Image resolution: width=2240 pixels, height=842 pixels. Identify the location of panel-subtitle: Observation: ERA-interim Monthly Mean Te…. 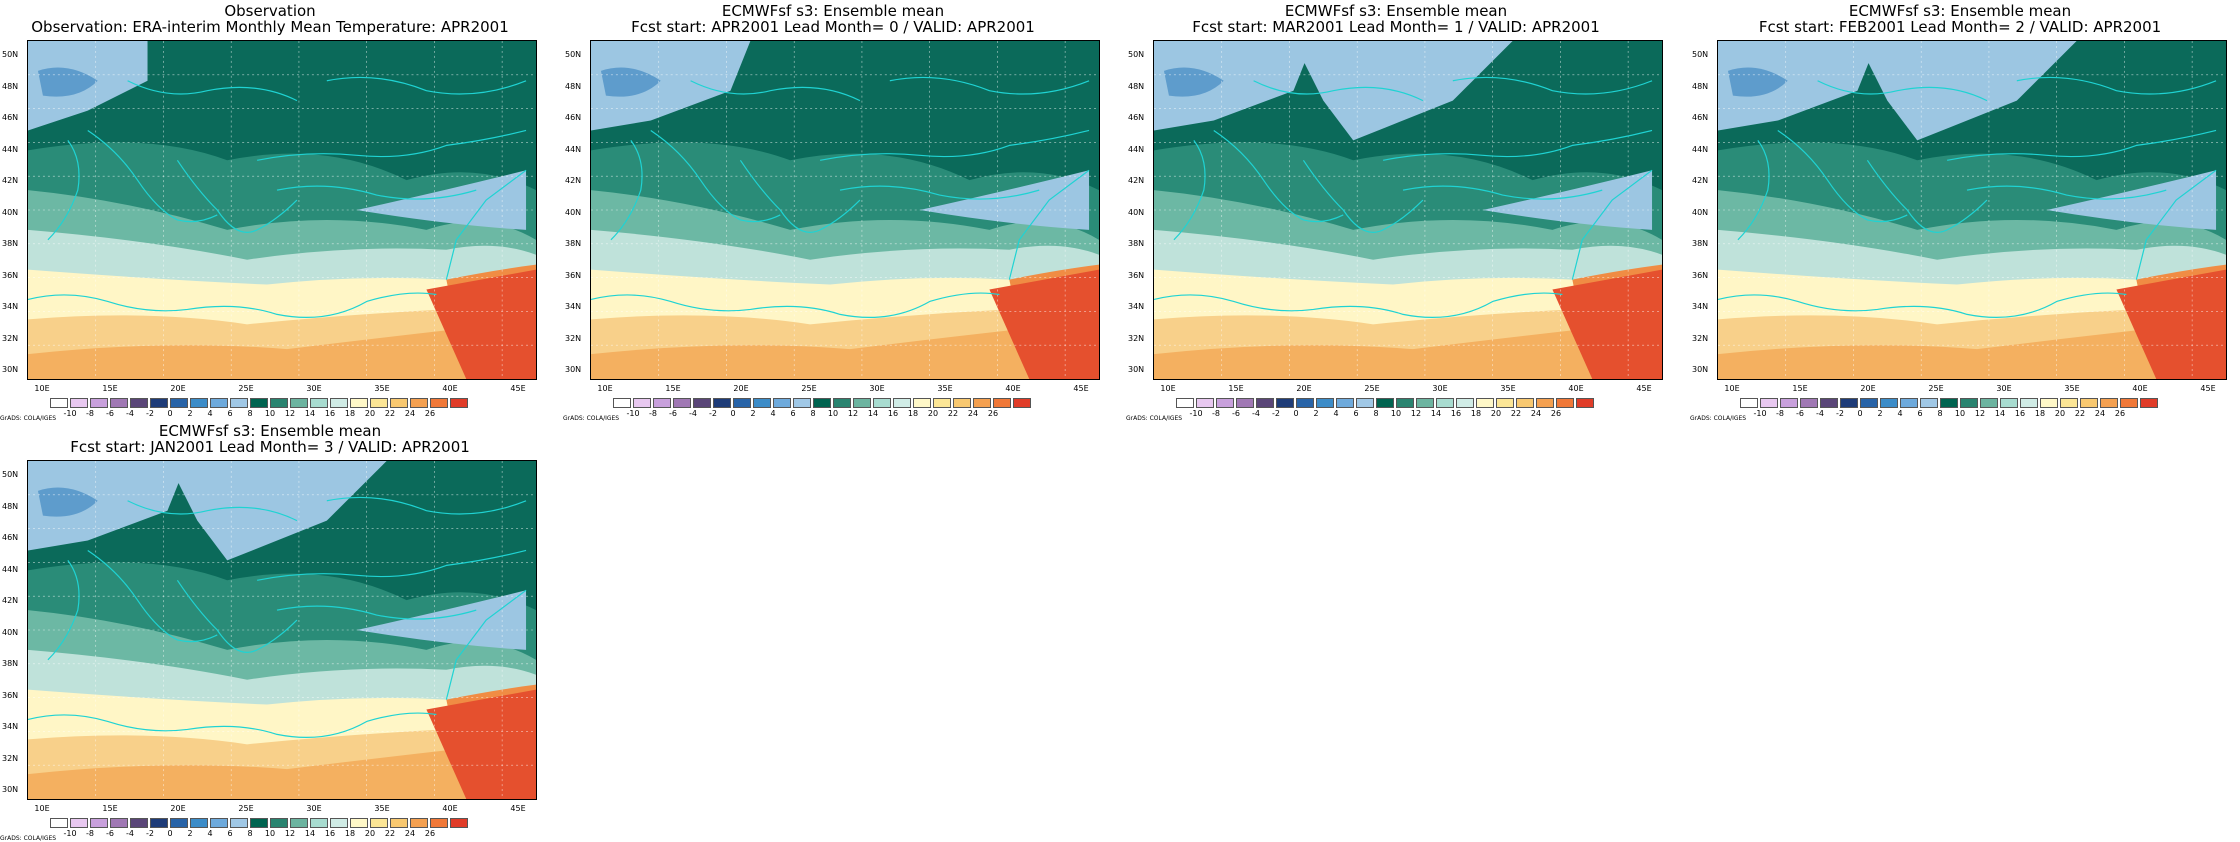
(270, 27).